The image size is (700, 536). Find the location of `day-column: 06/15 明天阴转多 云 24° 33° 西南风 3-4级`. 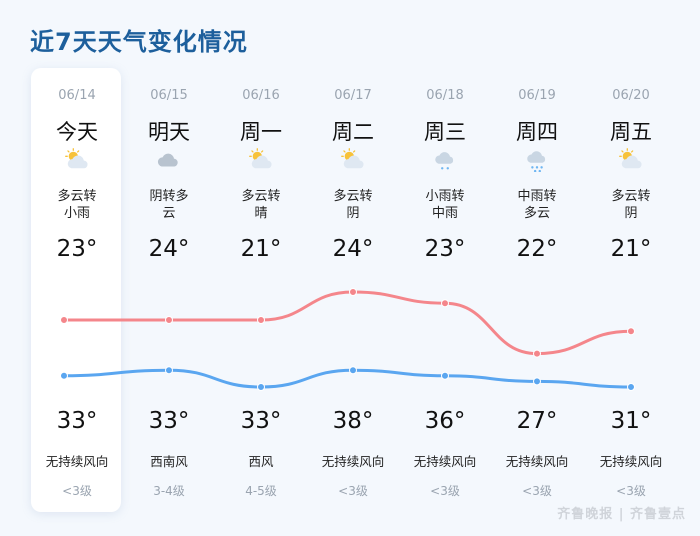

day-column: 06/15 明天阴转多 云 24° 33° 西南风 3-4级 is located at coordinates (169, 290).